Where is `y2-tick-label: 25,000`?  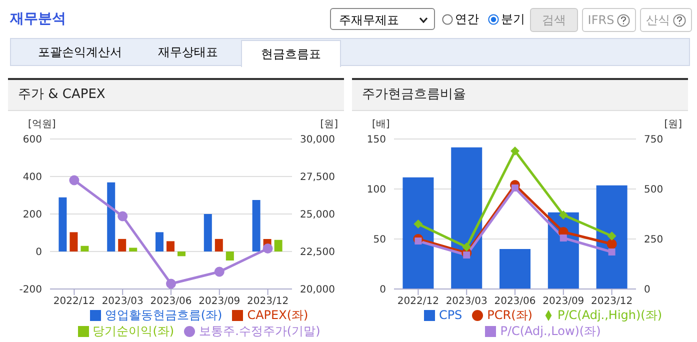 y2-tick-label: 25,000 is located at coordinates (317, 215).